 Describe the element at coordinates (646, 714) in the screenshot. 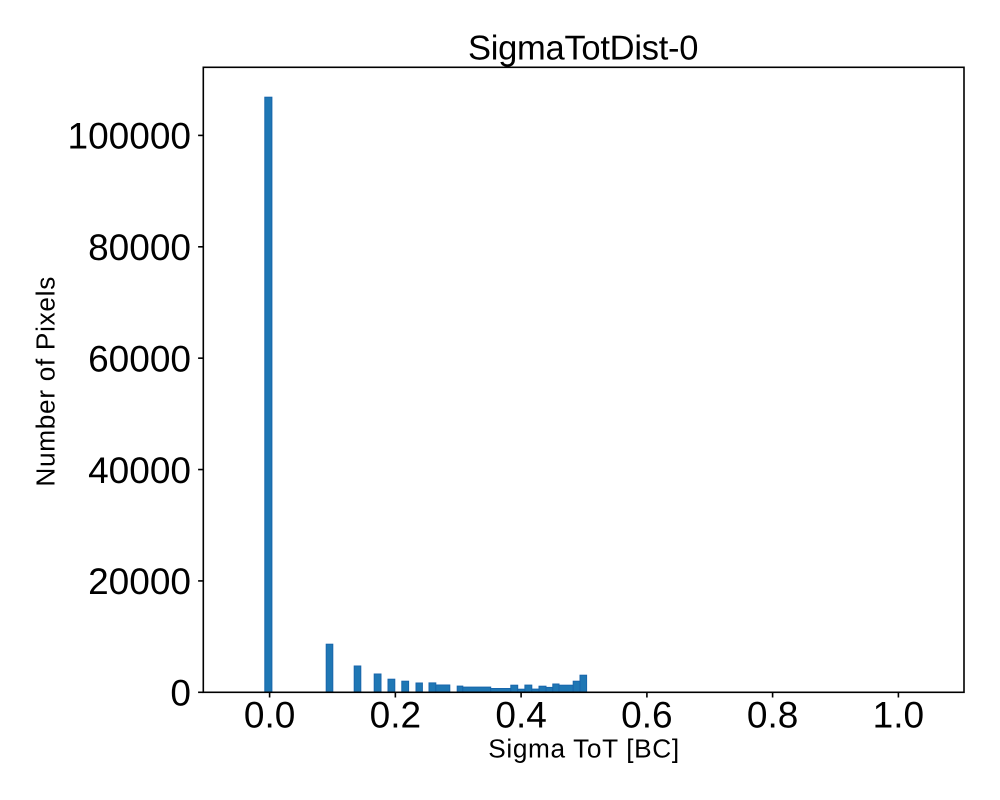

I see `svg-text: 0.6` at that location.